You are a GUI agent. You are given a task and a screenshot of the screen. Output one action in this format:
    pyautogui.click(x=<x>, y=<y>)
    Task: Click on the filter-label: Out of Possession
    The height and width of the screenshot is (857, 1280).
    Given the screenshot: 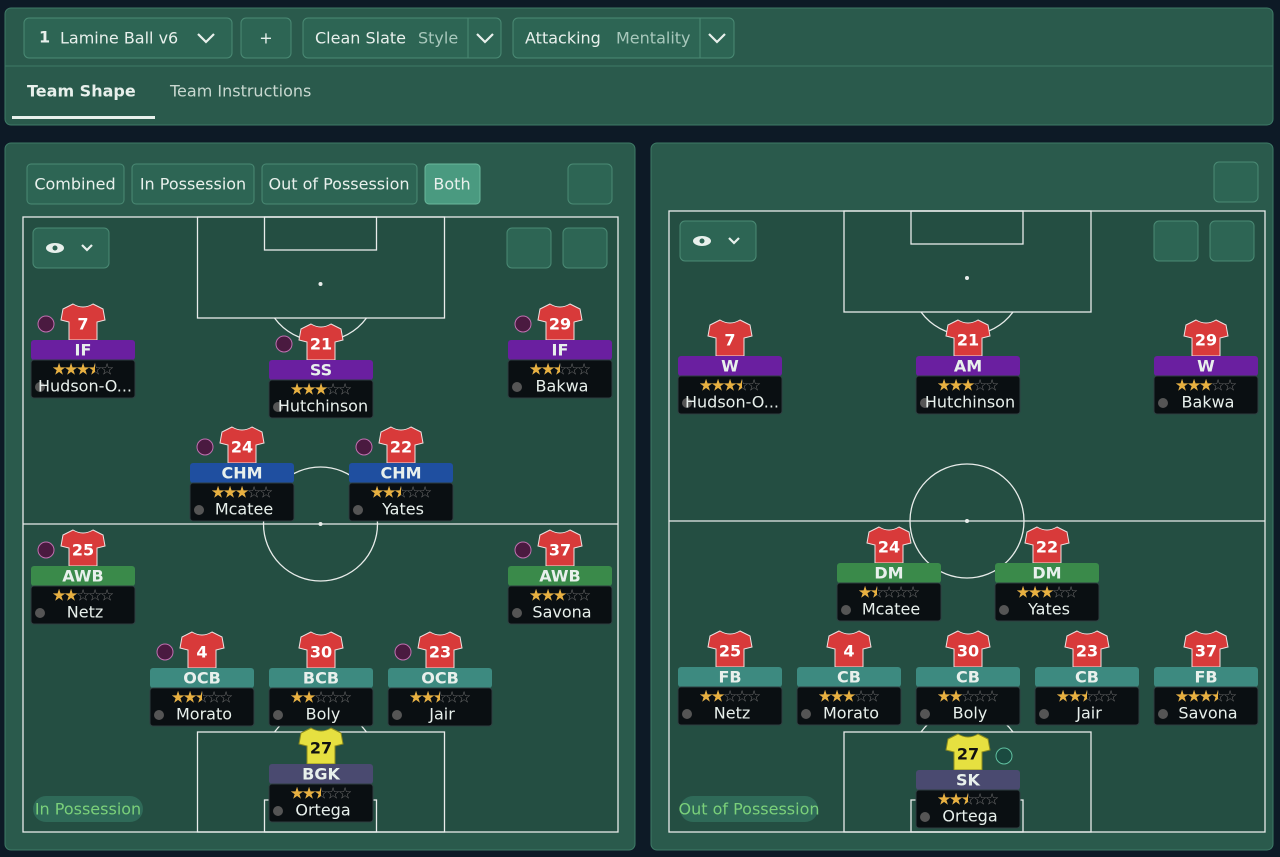 What is the action you would take?
    pyautogui.click(x=338, y=184)
    